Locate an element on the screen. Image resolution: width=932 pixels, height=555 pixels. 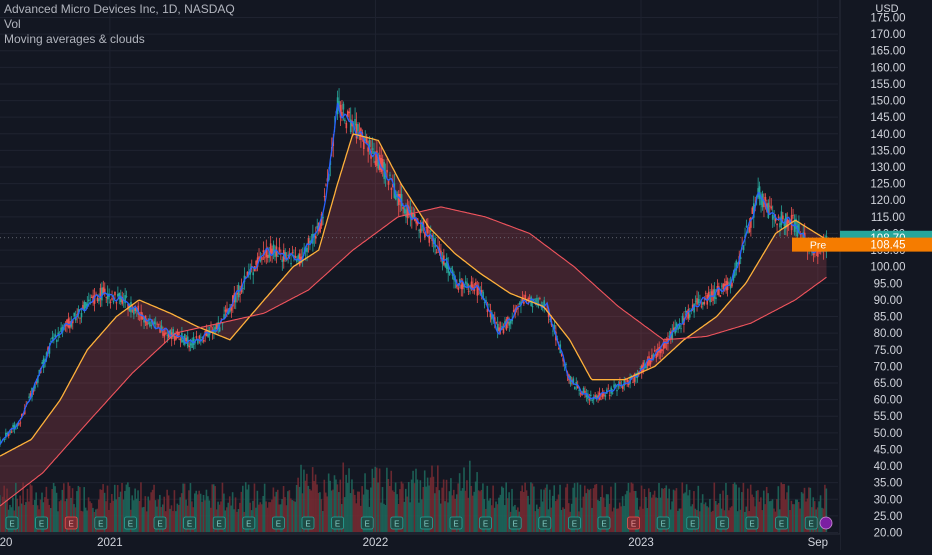
volume-indicator-label: Vol is located at coordinates (12, 24).